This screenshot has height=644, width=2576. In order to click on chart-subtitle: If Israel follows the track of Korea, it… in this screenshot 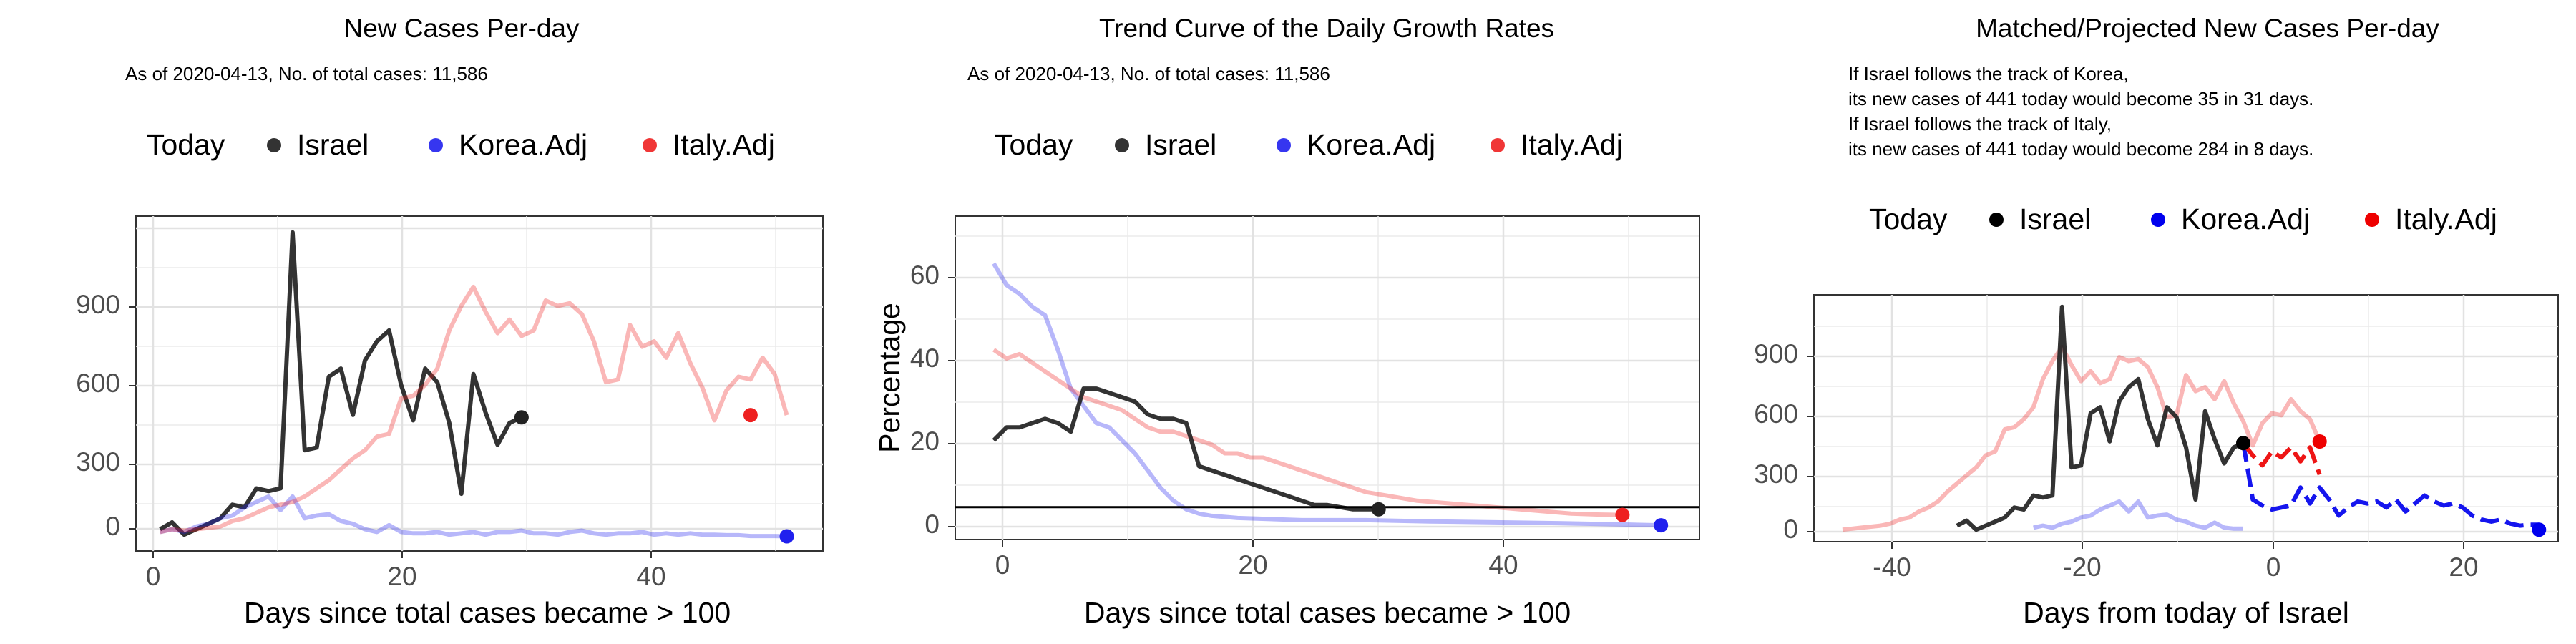, I will do `click(2080, 111)`.